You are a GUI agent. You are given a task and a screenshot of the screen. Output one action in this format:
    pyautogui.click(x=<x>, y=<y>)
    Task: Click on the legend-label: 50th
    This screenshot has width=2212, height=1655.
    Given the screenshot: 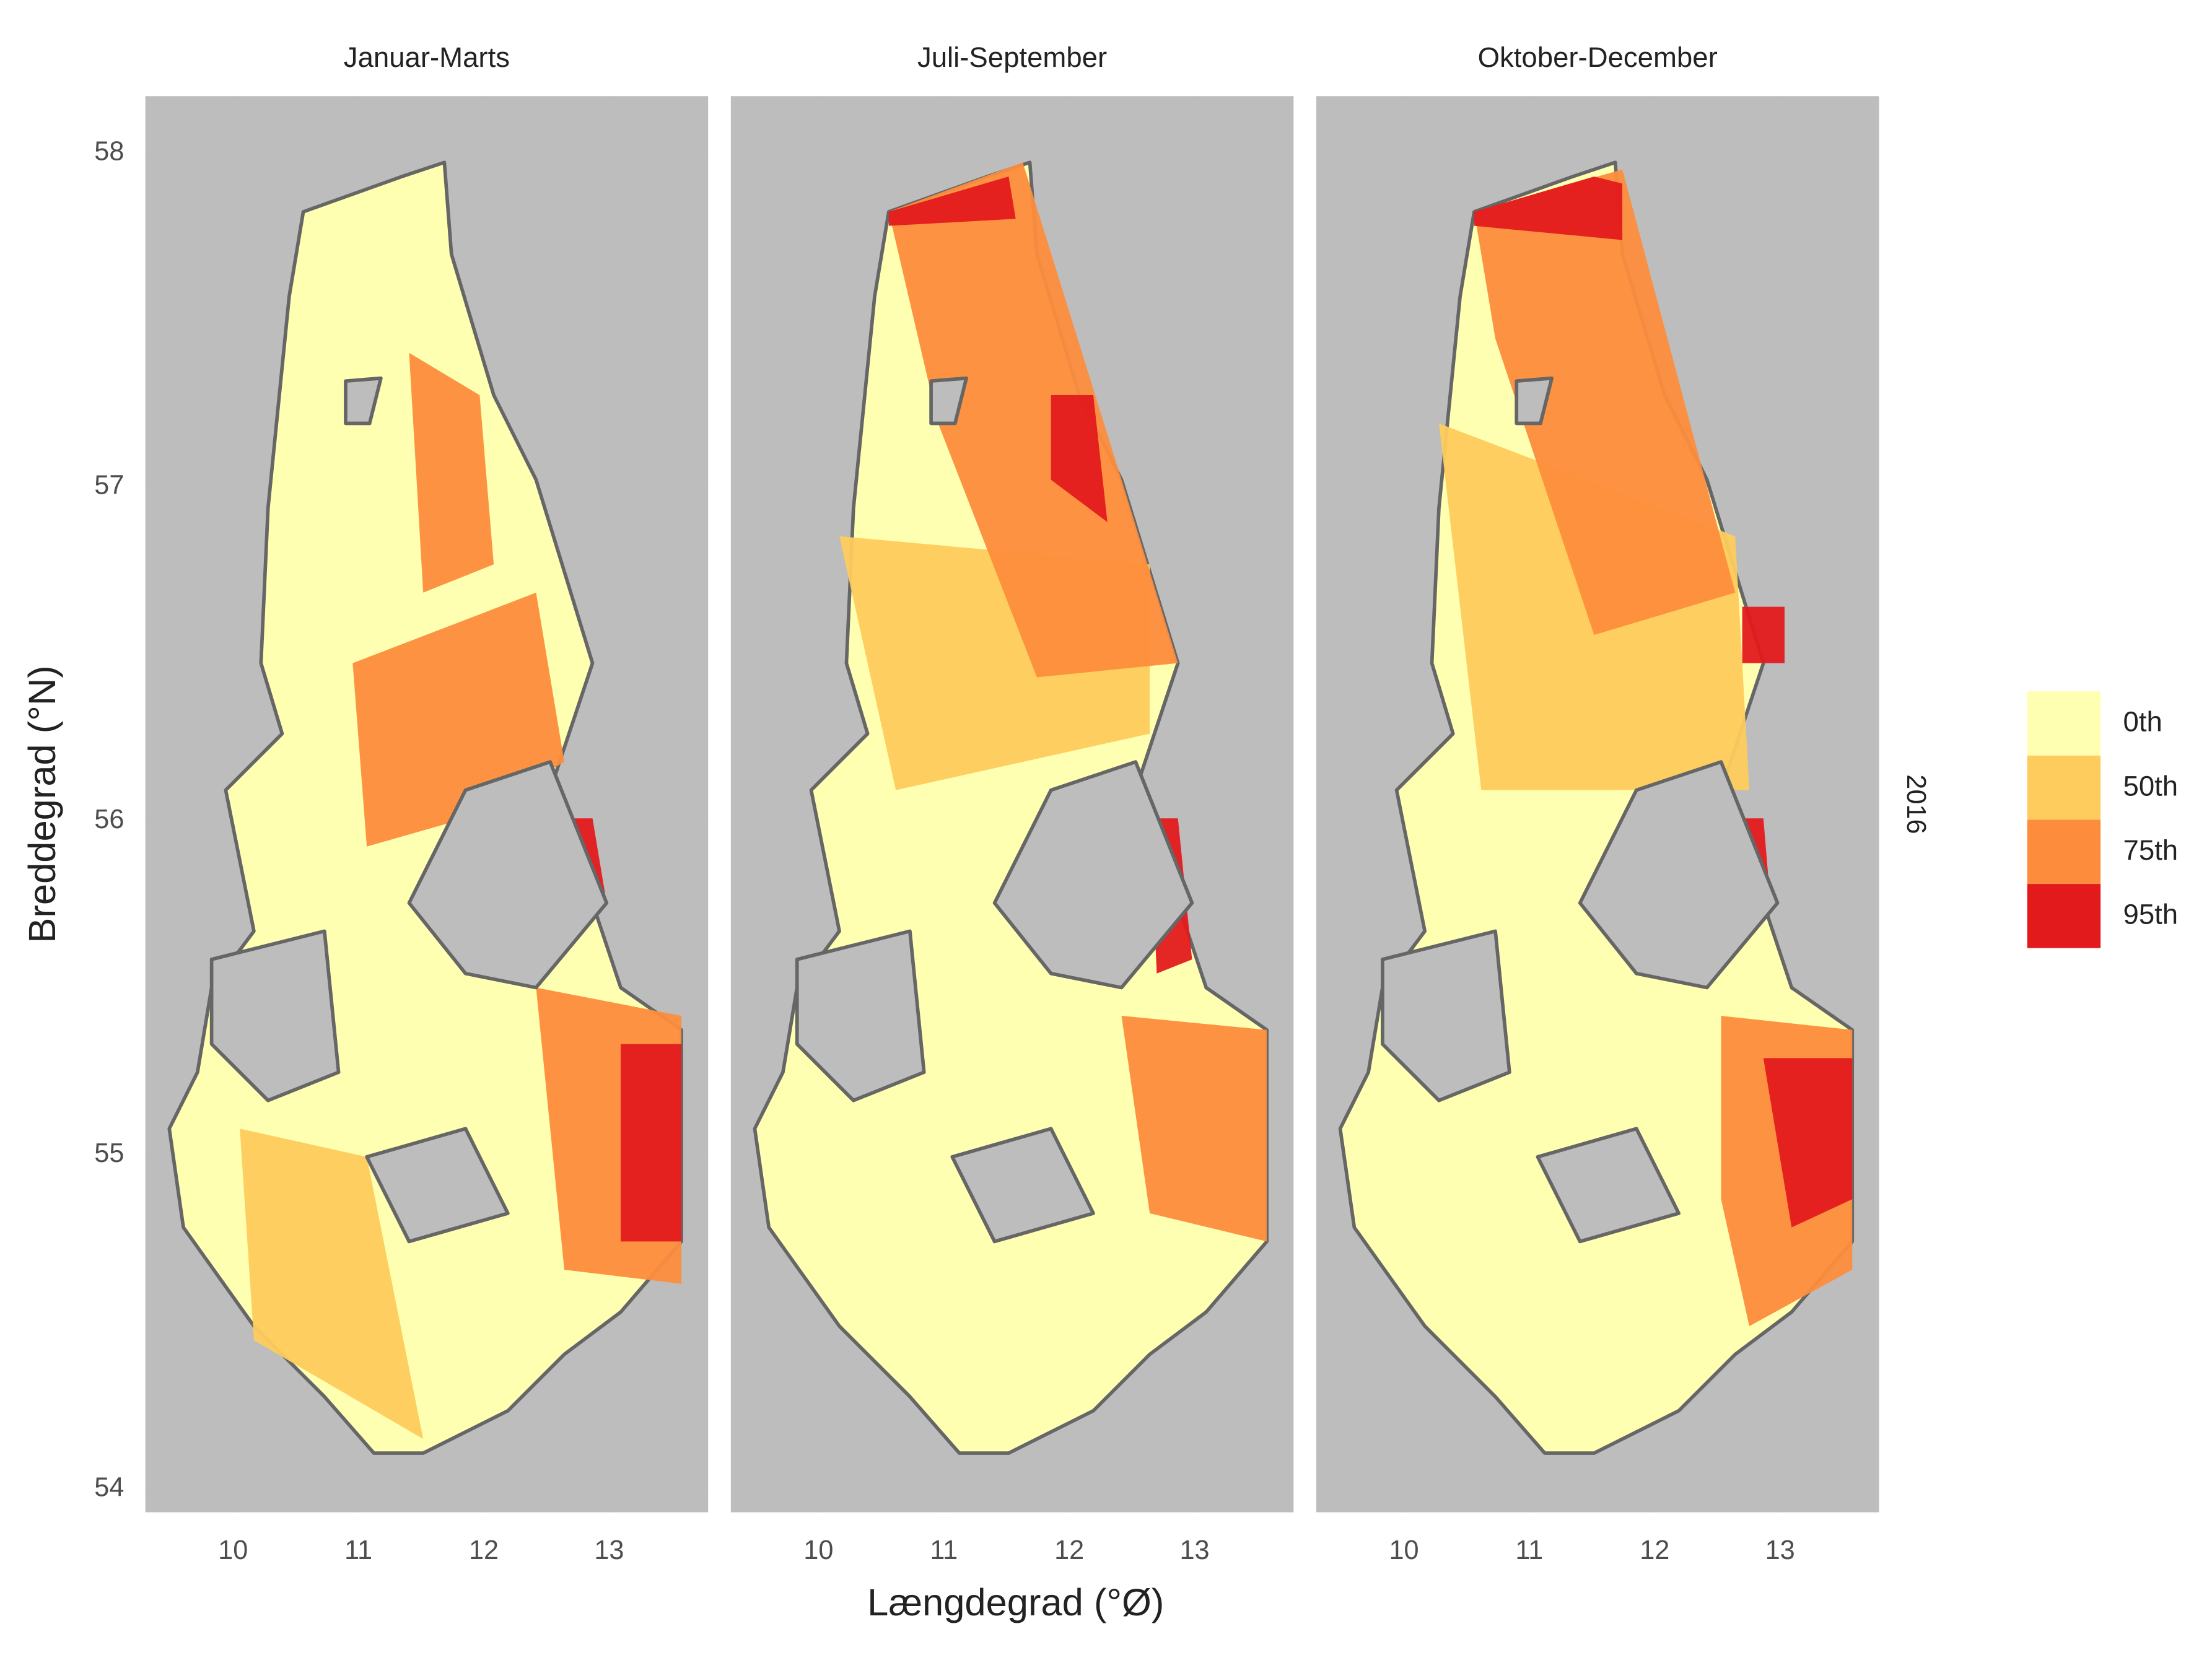 What is the action you would take?
    pyautogui.click(x=2151, y=785)
    